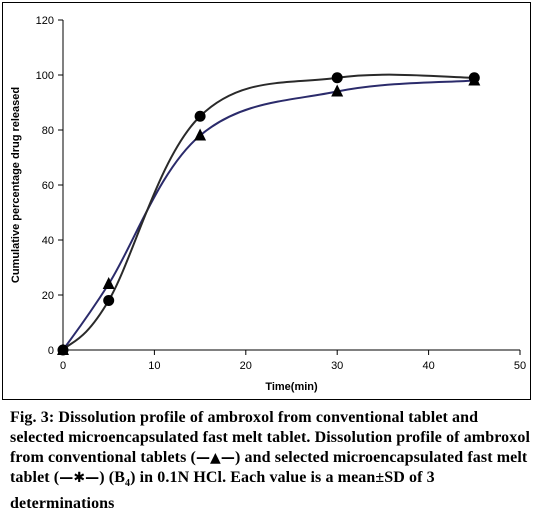  What do you see at coordinates (154, 366) in the screenshot?
I see `x-tick-label: 10` at bounding box center [154, 366].